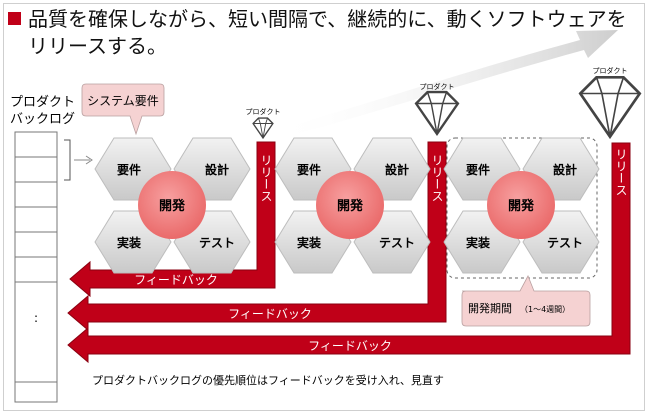 This screenshot has width=650, height=416. What do you see at coordinates (545, 309) in the screenshot?
I see `period-callout-note: （1～4週間）` at bounding box center [545, 309].